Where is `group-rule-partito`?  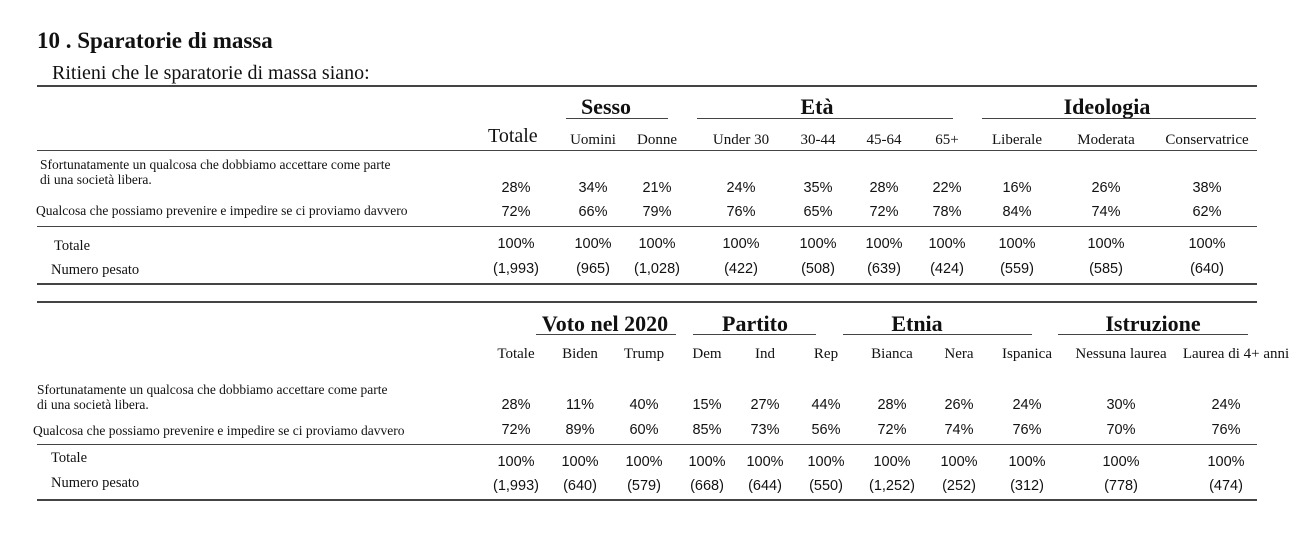 group-rule-partito is located at coordinates (754, 334).